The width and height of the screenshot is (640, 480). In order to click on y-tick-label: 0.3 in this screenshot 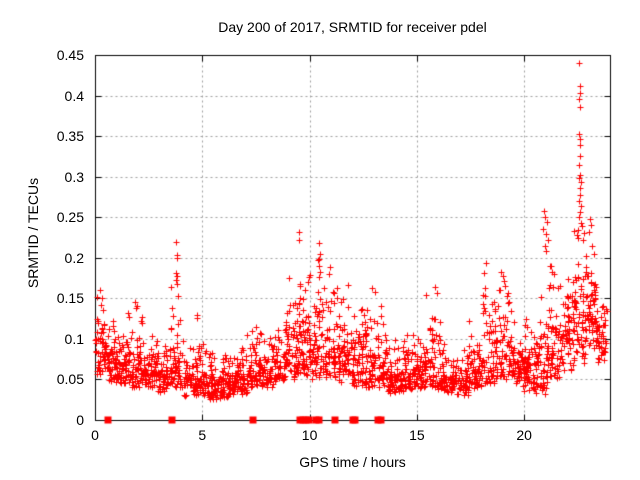, I will do `click(74, 176)`.